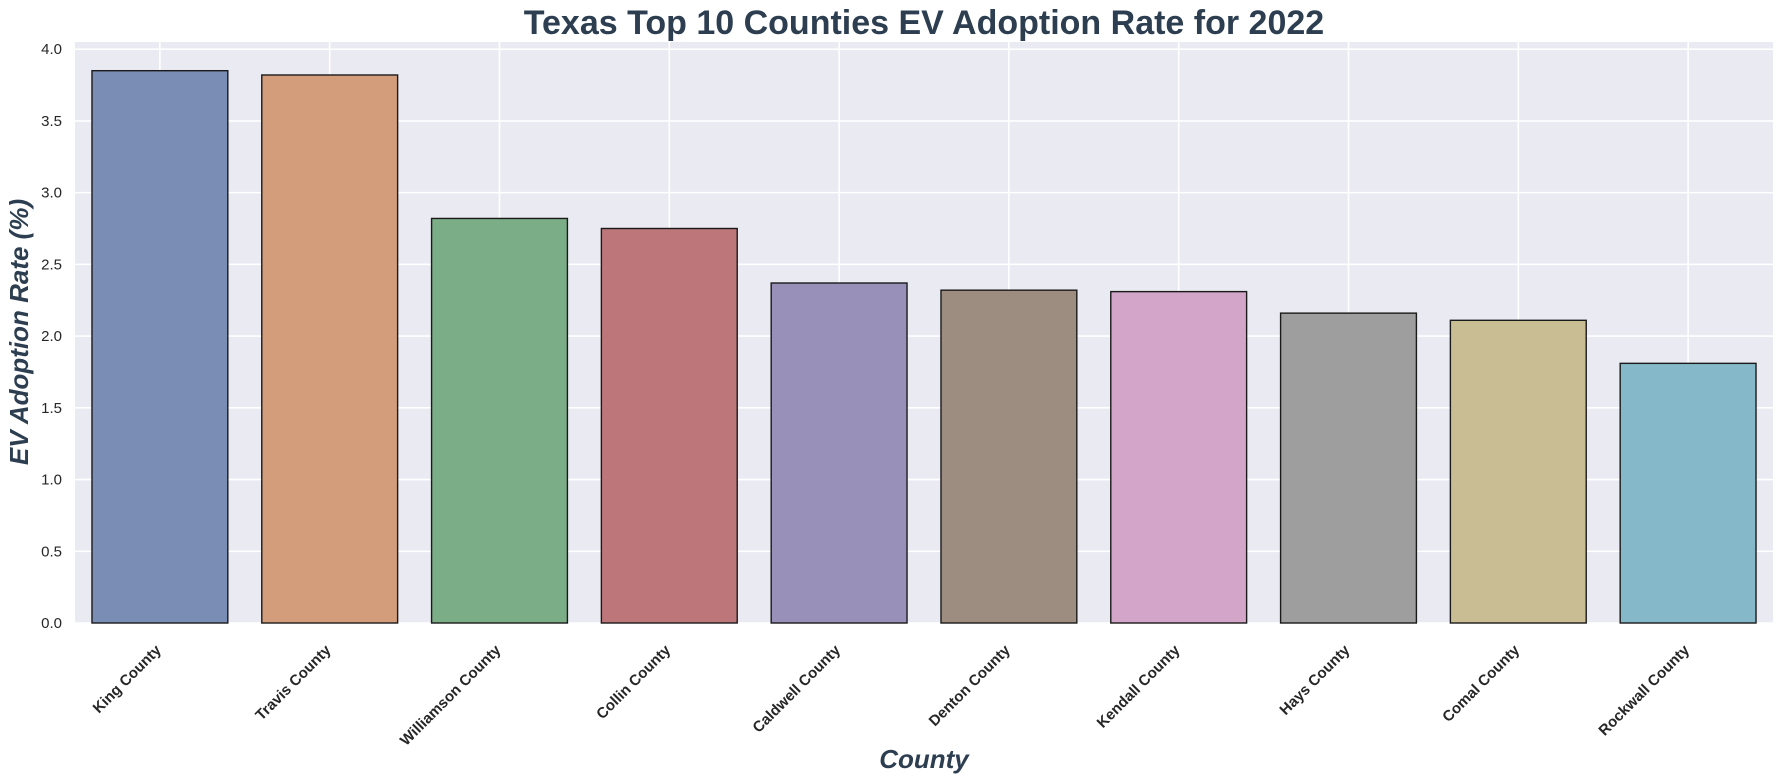 The height and width of the screenshot is (784, 1784). What do you see at coordinates (924, 759) in the screenshot?
I see `x-axis-label: County` at bounding box center [924, 759].